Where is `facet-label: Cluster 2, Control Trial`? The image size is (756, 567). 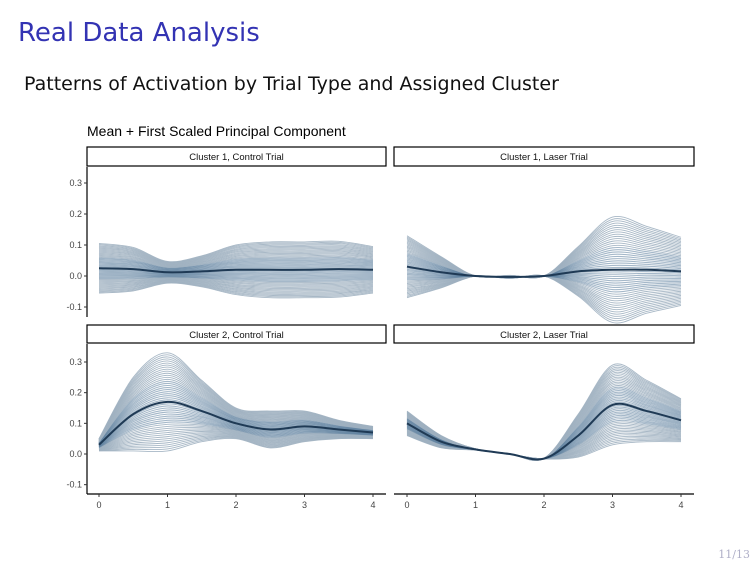 facet-label: Cluster 2, Control Trial is located at coordinates (236, 335).